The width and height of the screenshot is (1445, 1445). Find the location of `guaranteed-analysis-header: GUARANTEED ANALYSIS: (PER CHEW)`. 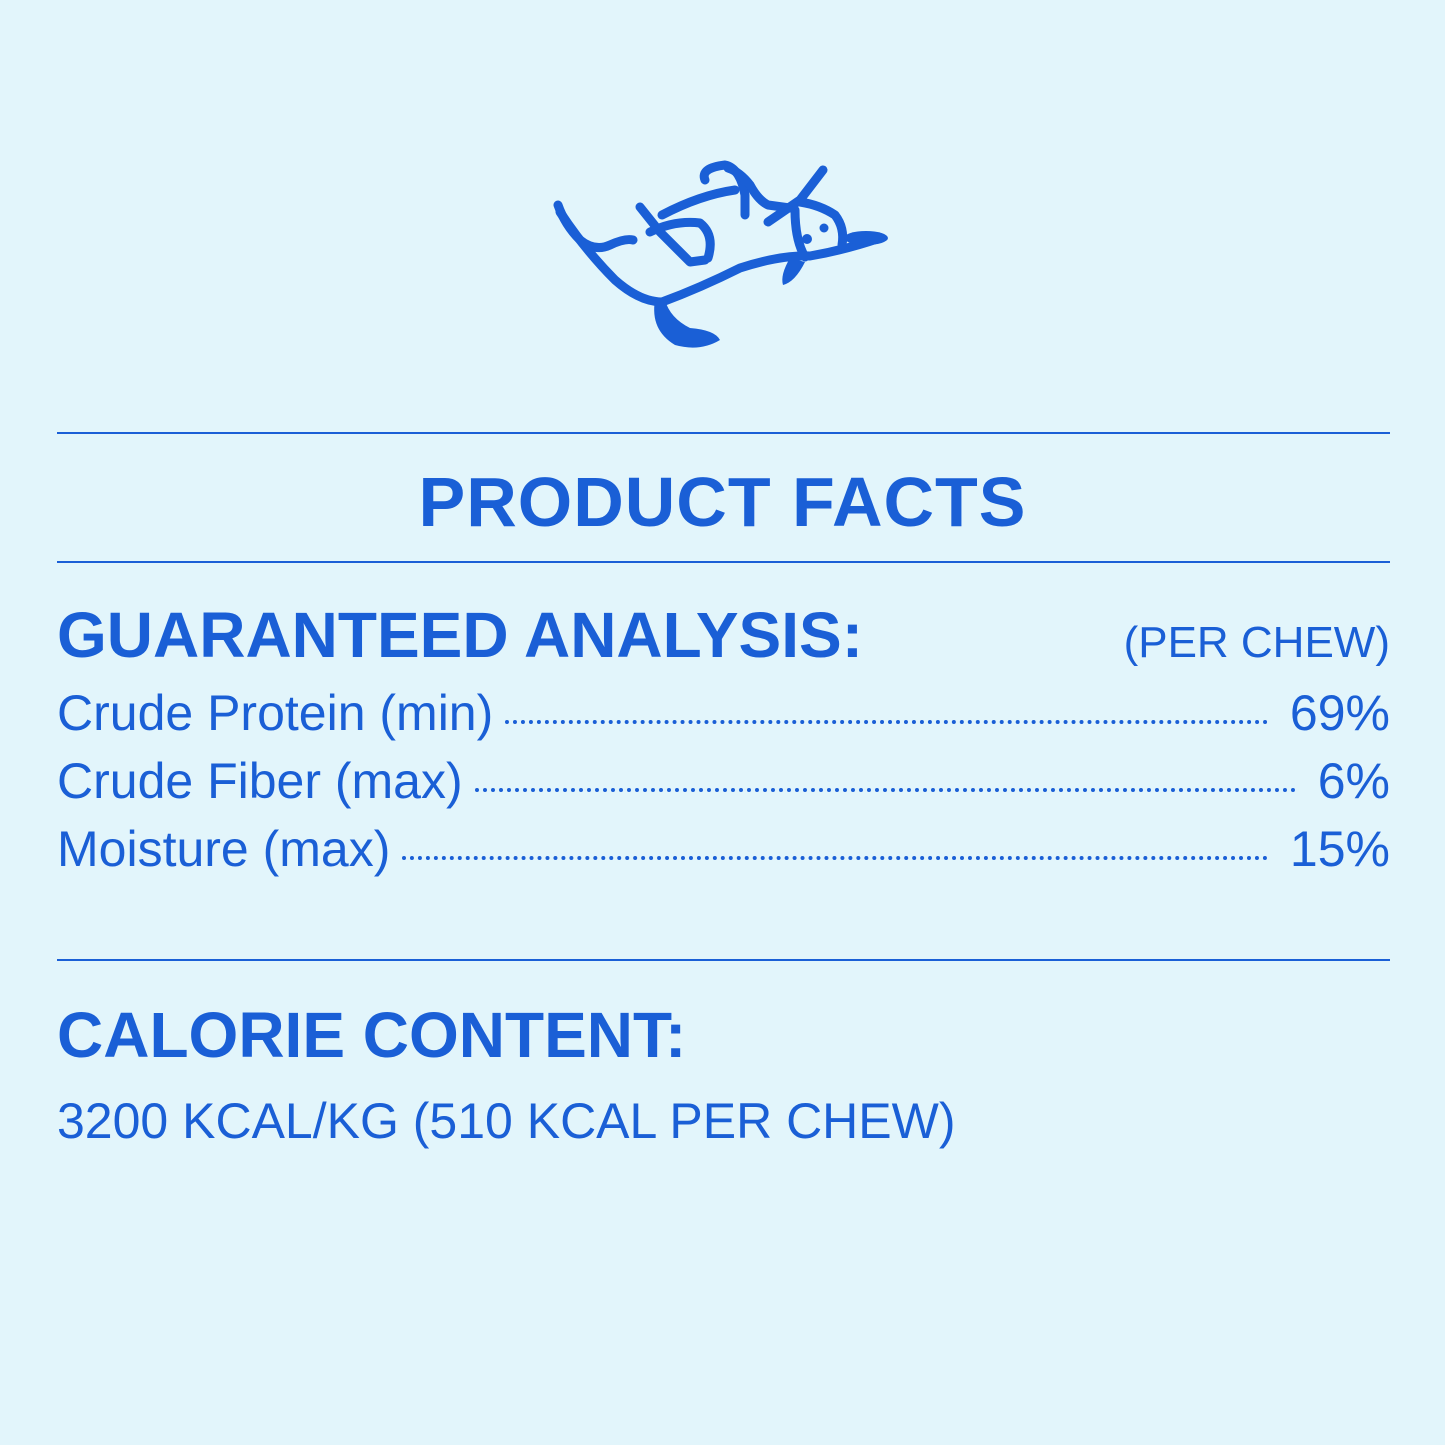

guaranteed-analysis-header: GUARANTEED ANALYSIS: (PER CHEW) is located at coordinates (723, 635).